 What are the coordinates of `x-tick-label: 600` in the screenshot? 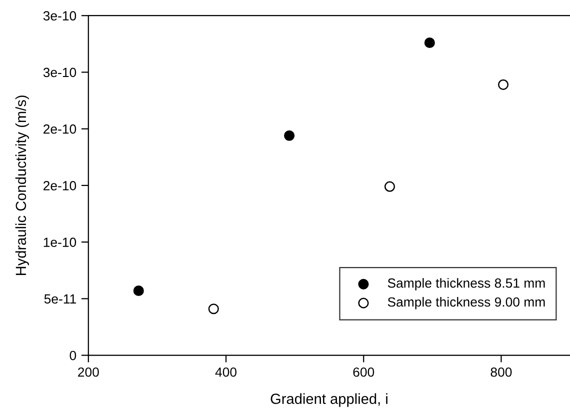 It's located at (363, 372).